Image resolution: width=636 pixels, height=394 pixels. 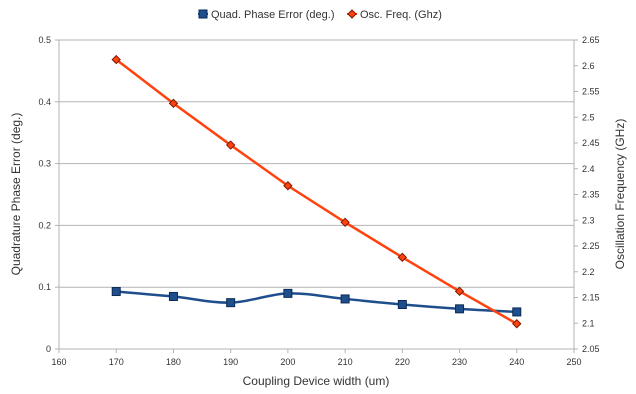 What do you see at coordinates (345, 362) in the screenshot?
I see `x-tick-label: 210` at bounding box center [345, 362].